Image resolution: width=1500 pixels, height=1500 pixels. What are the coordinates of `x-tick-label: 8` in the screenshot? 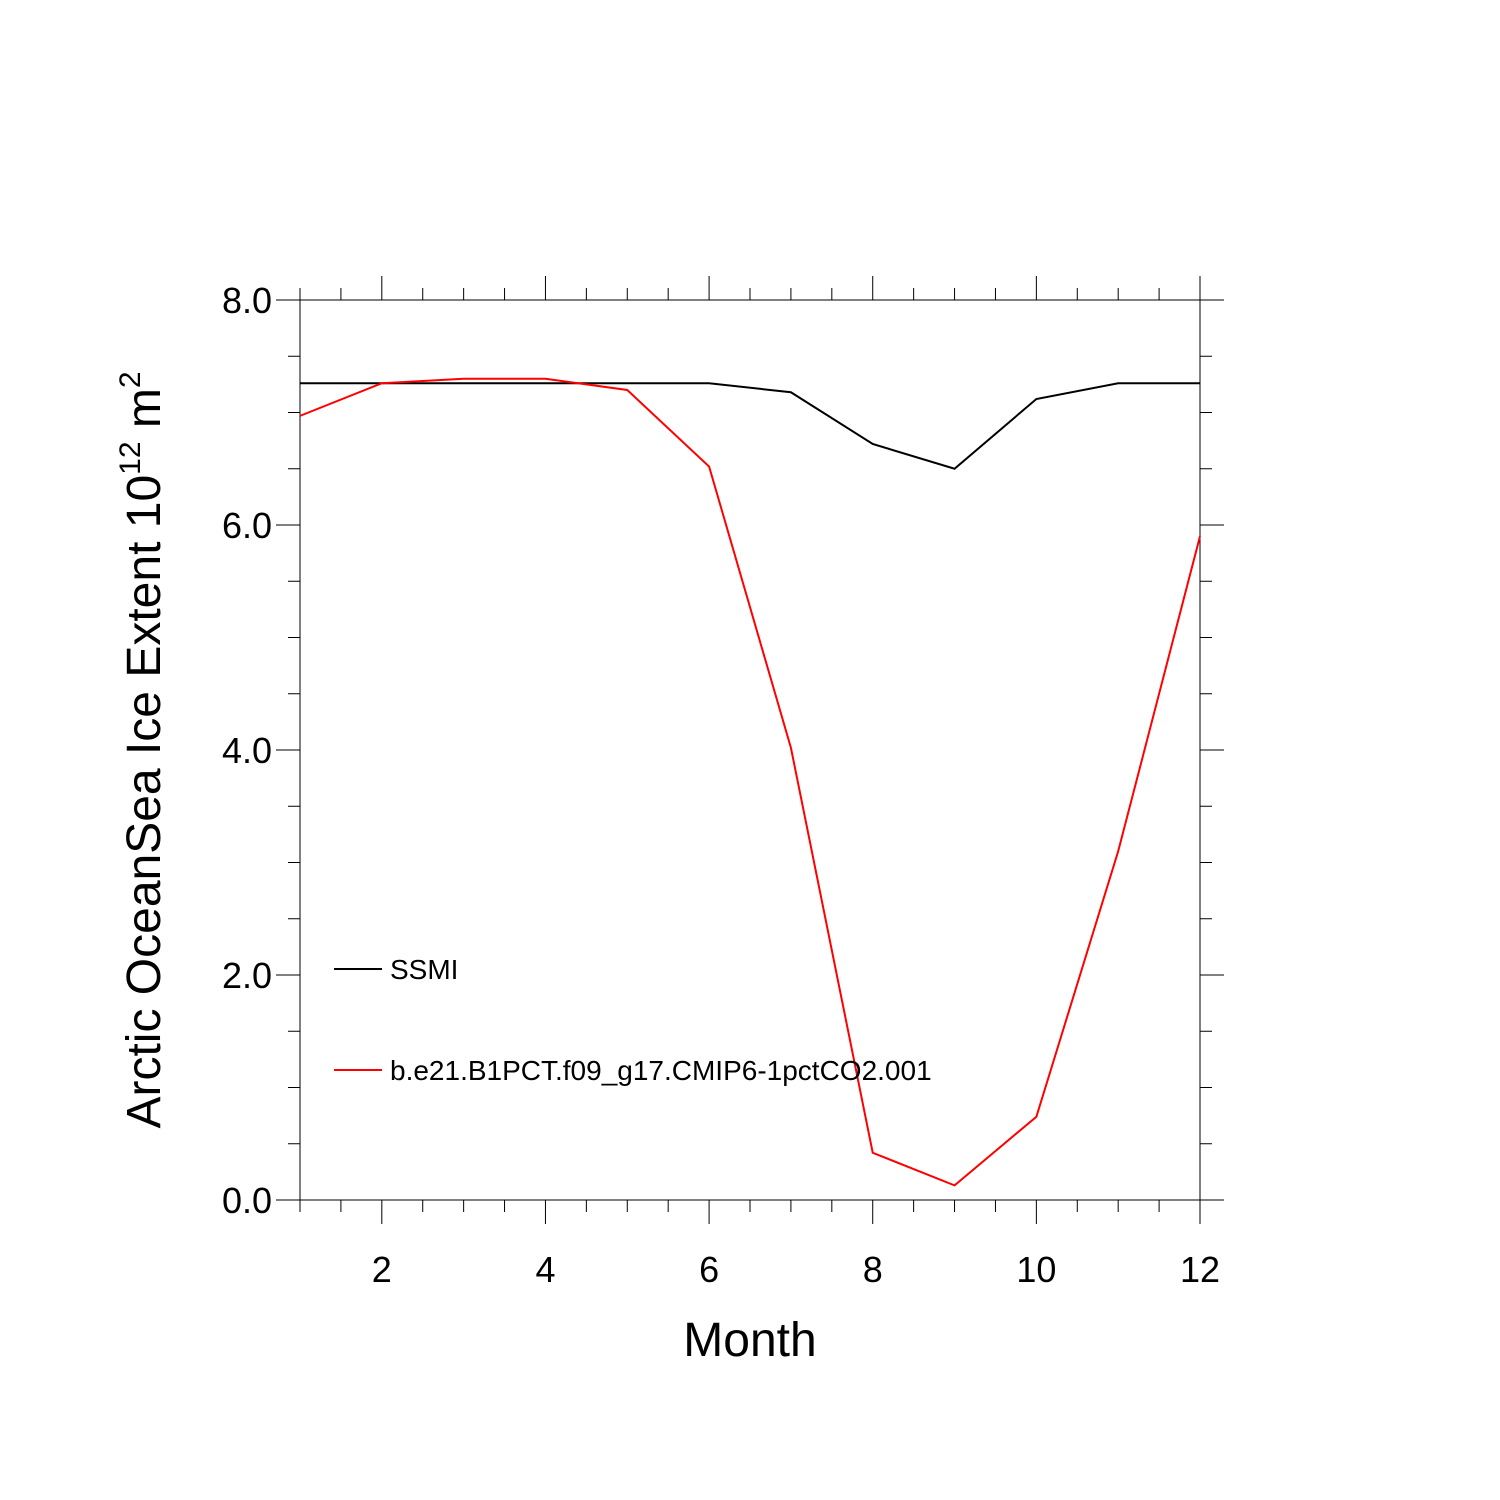 It's located at (873, 1269).